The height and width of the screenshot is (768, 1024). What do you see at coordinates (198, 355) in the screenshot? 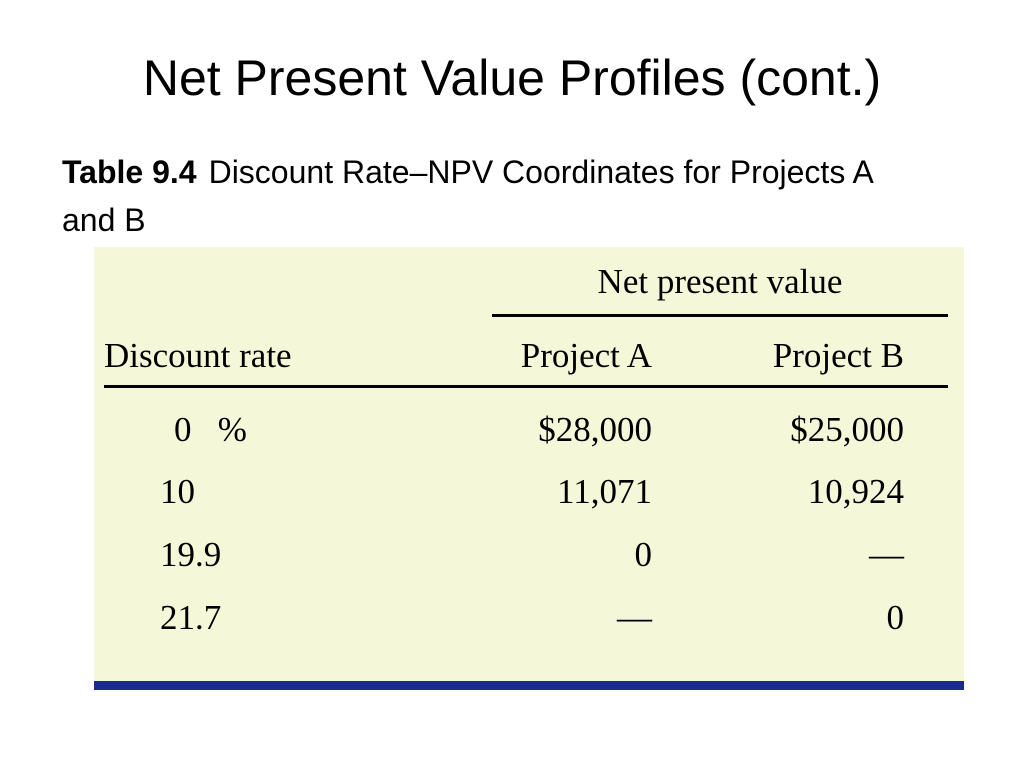
I see `column-header-discount-rate: Discount rate` at bounding box center [198, 355].